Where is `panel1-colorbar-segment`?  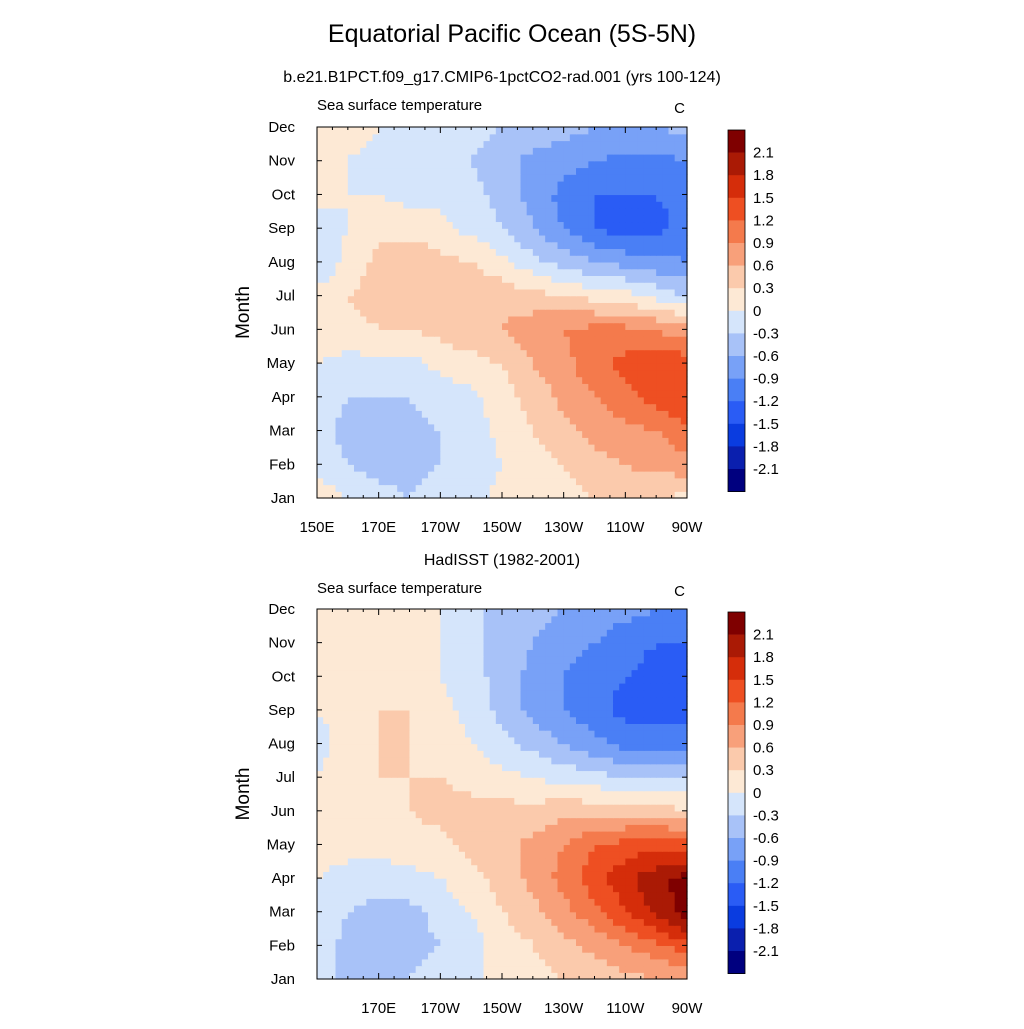
panel1-colorbar-segment is located at coordinates (736, 299).